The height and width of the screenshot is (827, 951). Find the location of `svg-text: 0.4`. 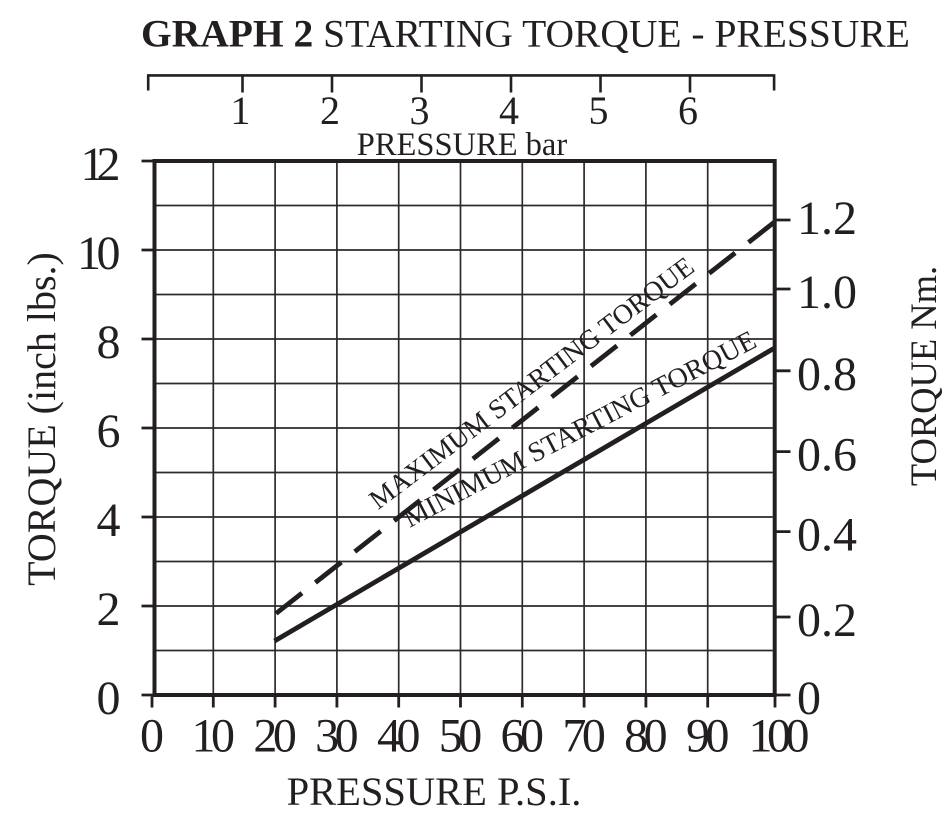

svg-text: 0.4 is located at coordinates (827, 535).